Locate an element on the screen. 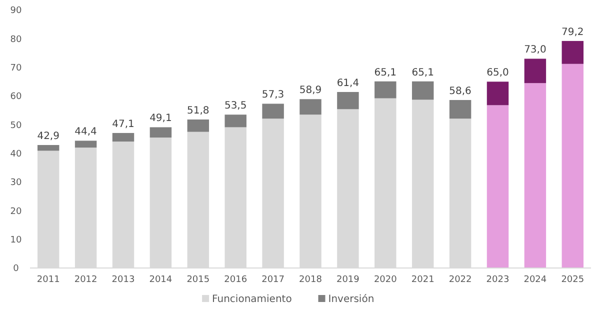 Image resolution: width=605 pixels, height=312 pixels. legend-label: Inversión is located at coordinates (351, 299).